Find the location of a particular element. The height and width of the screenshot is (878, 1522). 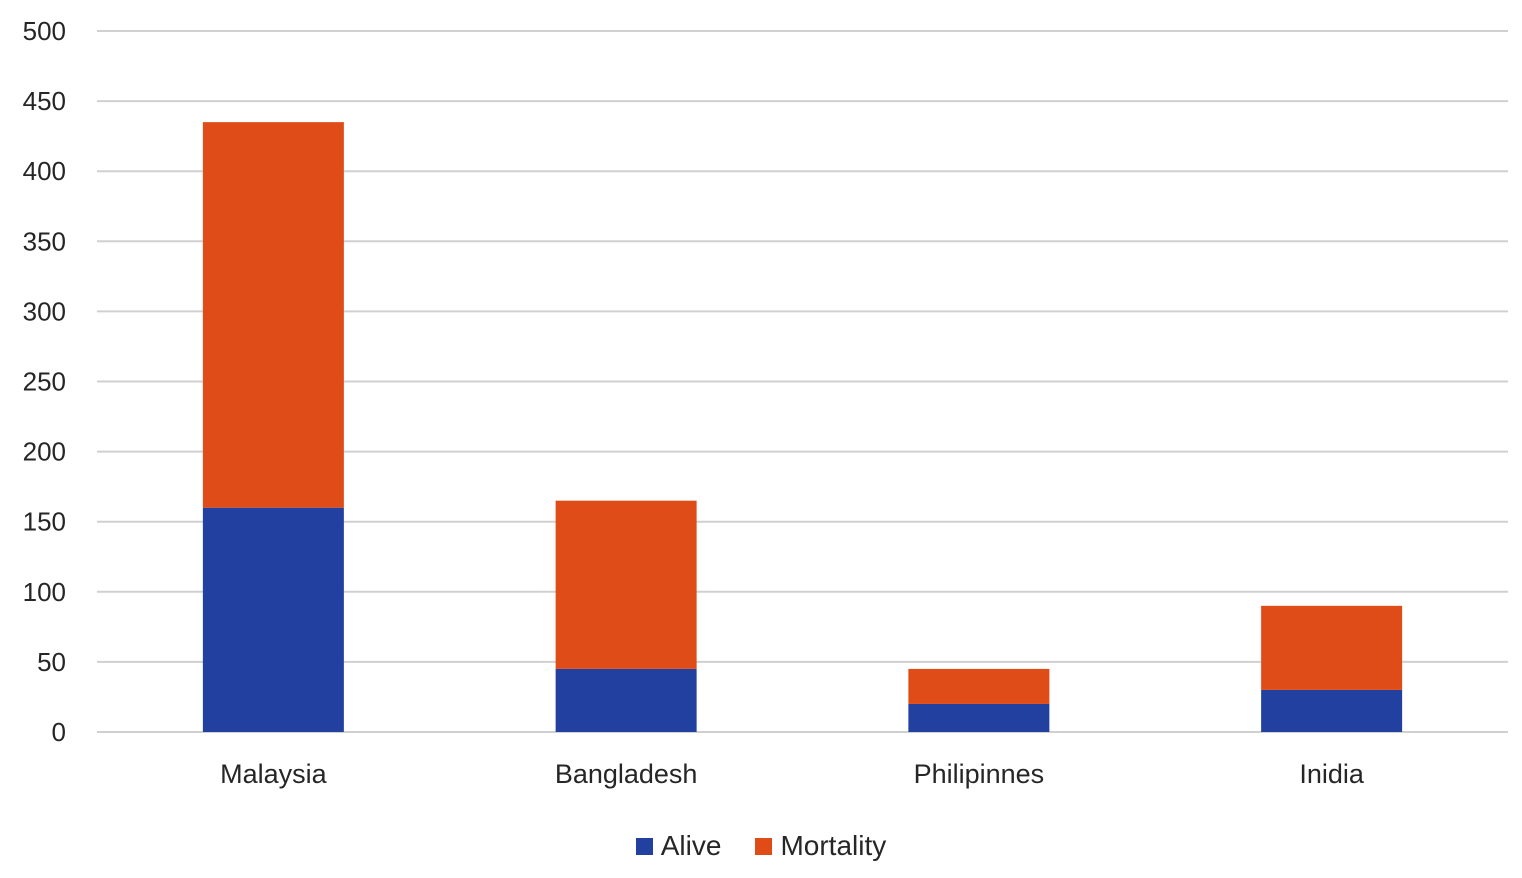

bar-alive-philipinnes is located at coordinates (979, 717).